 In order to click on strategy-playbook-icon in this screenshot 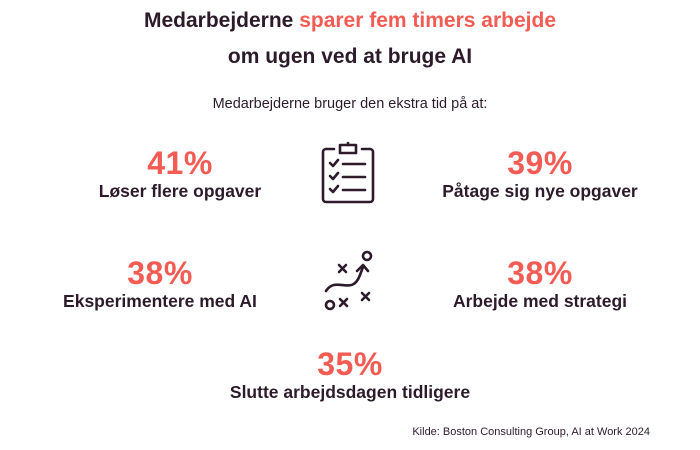, I will do `click(348, 280)`.